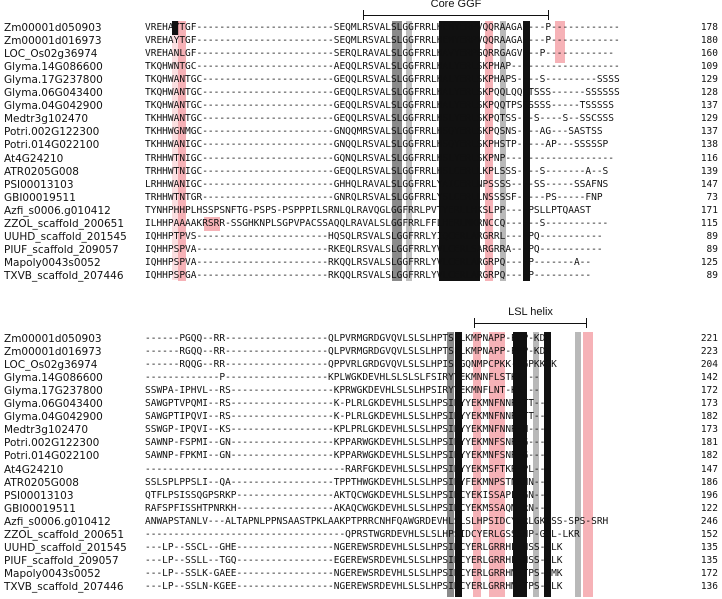  I want to click on residue-position: 116, so click(709, 158).